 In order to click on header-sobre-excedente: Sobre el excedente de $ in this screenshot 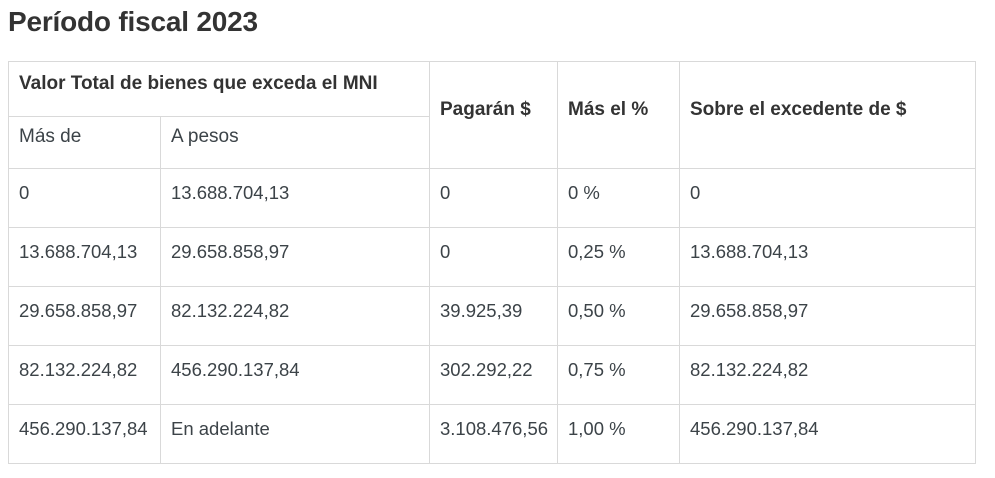, I will do `click(827, 114)`.